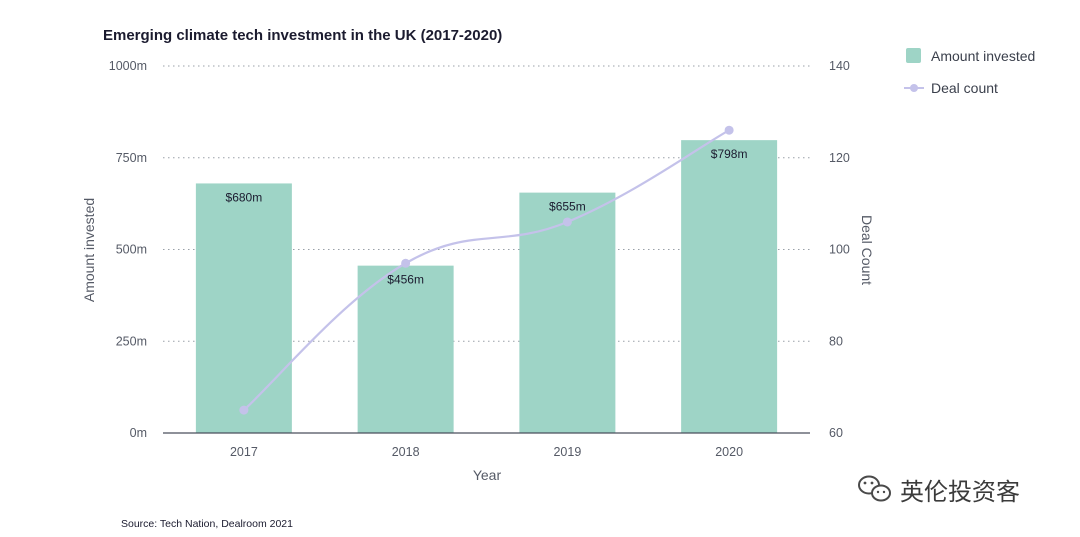 The width and height of the screenshot is (1080, 537). Describe the element at coordinates (406, 263) in the screenshot. I see `deal-count-point-2018` at that location.